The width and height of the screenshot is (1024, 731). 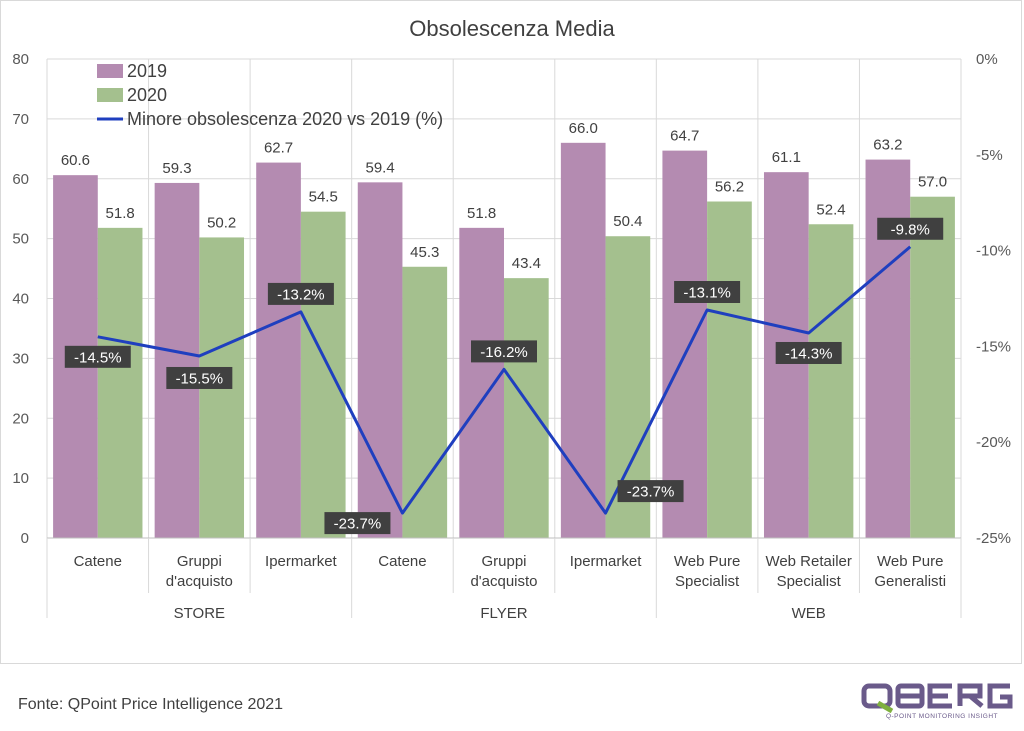 What do you see at coordinates (987, 59) in the screenshot?
I see `y-right-tick-label: 0%` at bounding box center [987, 59].